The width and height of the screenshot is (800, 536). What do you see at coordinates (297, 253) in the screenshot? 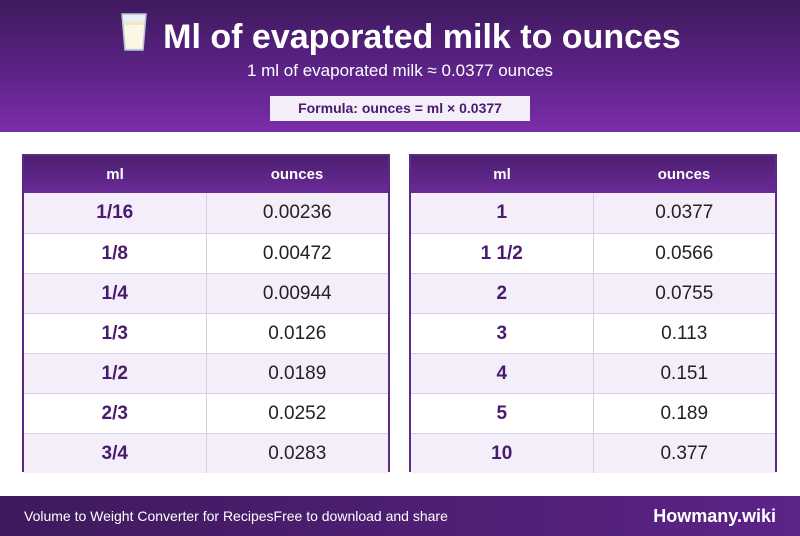
I see `ounces-cell: 0.00472` at bounding box center [297, 253].